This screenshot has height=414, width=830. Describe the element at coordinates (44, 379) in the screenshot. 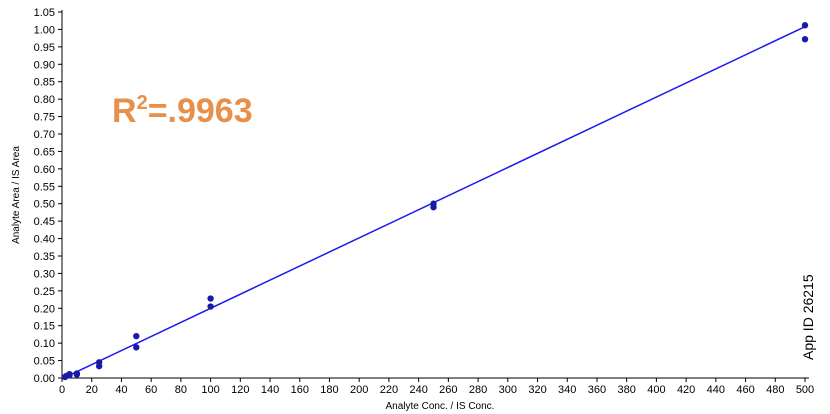

I see `y-tick-label: 0.00` at that location.